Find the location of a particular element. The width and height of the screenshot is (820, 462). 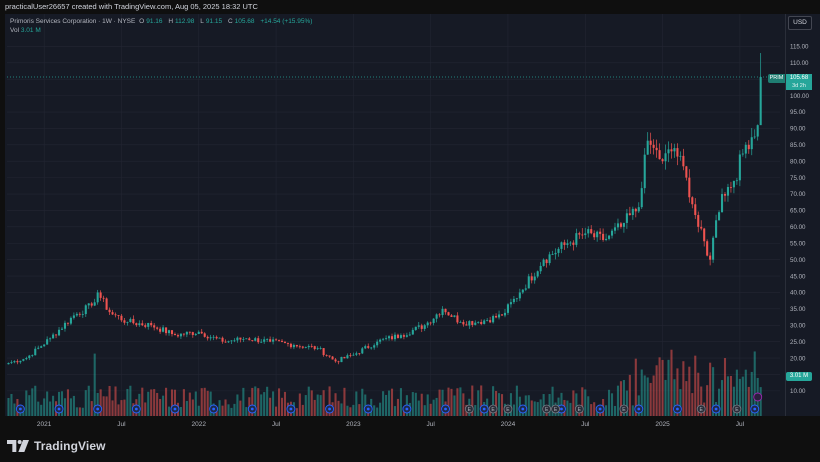

x-tick-label: Jul is located at coordinates (276, 424).